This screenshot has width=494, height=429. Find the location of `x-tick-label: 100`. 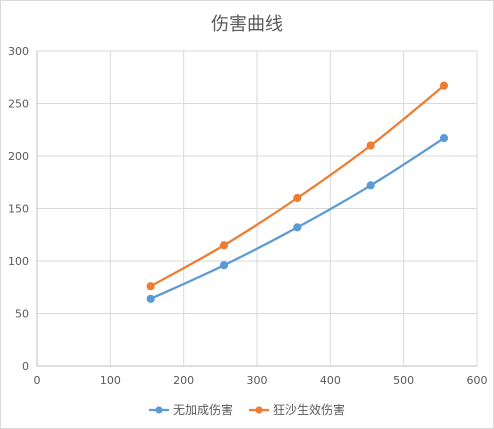

x-tick-label: 100 is located at coordinates (110, 380).